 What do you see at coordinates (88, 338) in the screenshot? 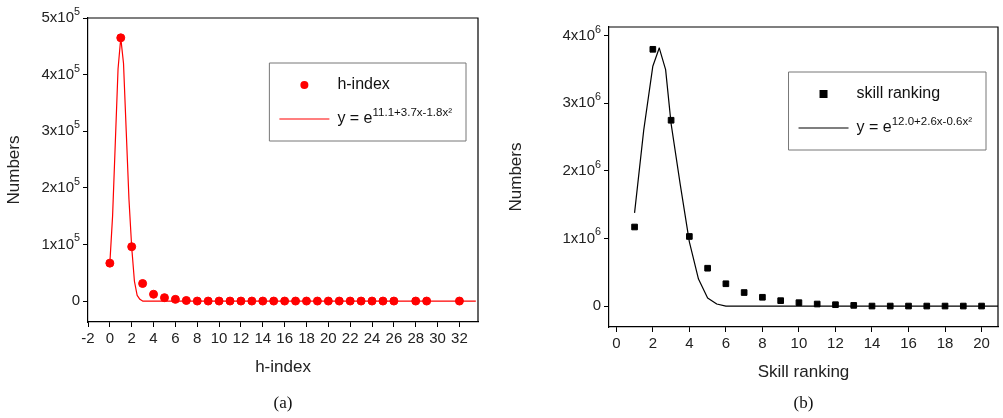
I see `x-tick-label: -2` at bounding box center [88, 338].